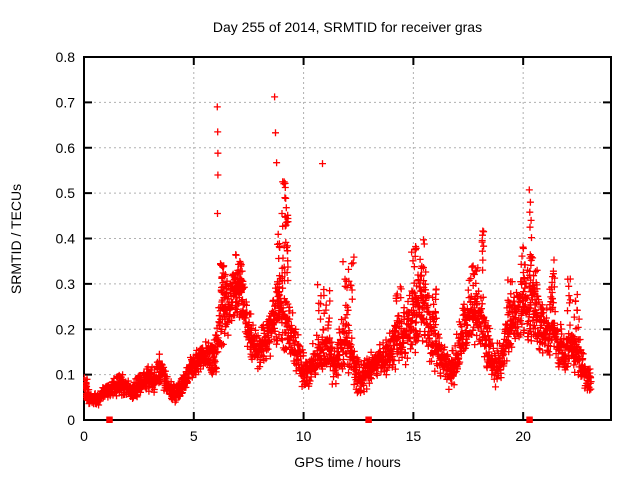 The width and height of the screenshot is (640, 480). What do you see at coordinates (66, 193) in the screenshot?
I see `y-tick-label: 0.5` at bounding box center [66, 193].